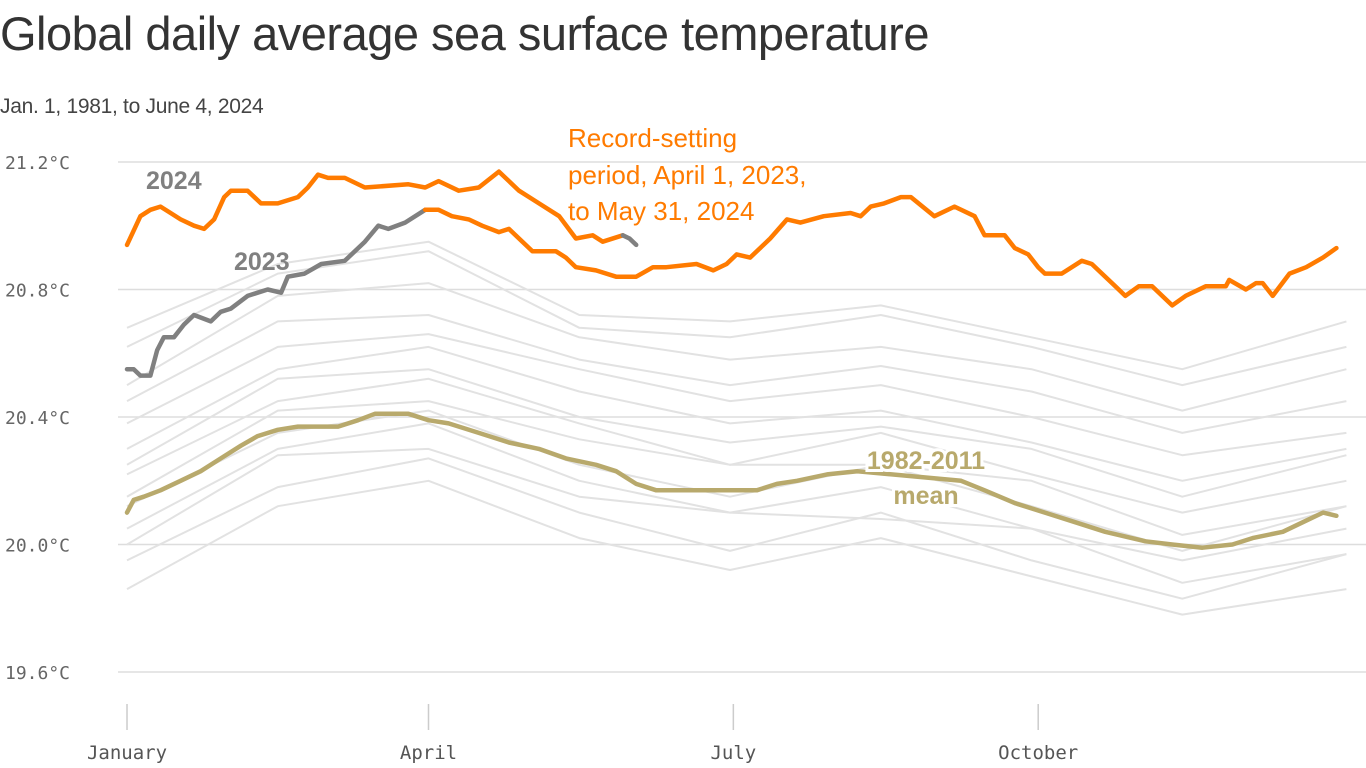  I want to click on chart-subtitle: Jan. 1, 1981, to June 4, 2024, so click(132, 106).